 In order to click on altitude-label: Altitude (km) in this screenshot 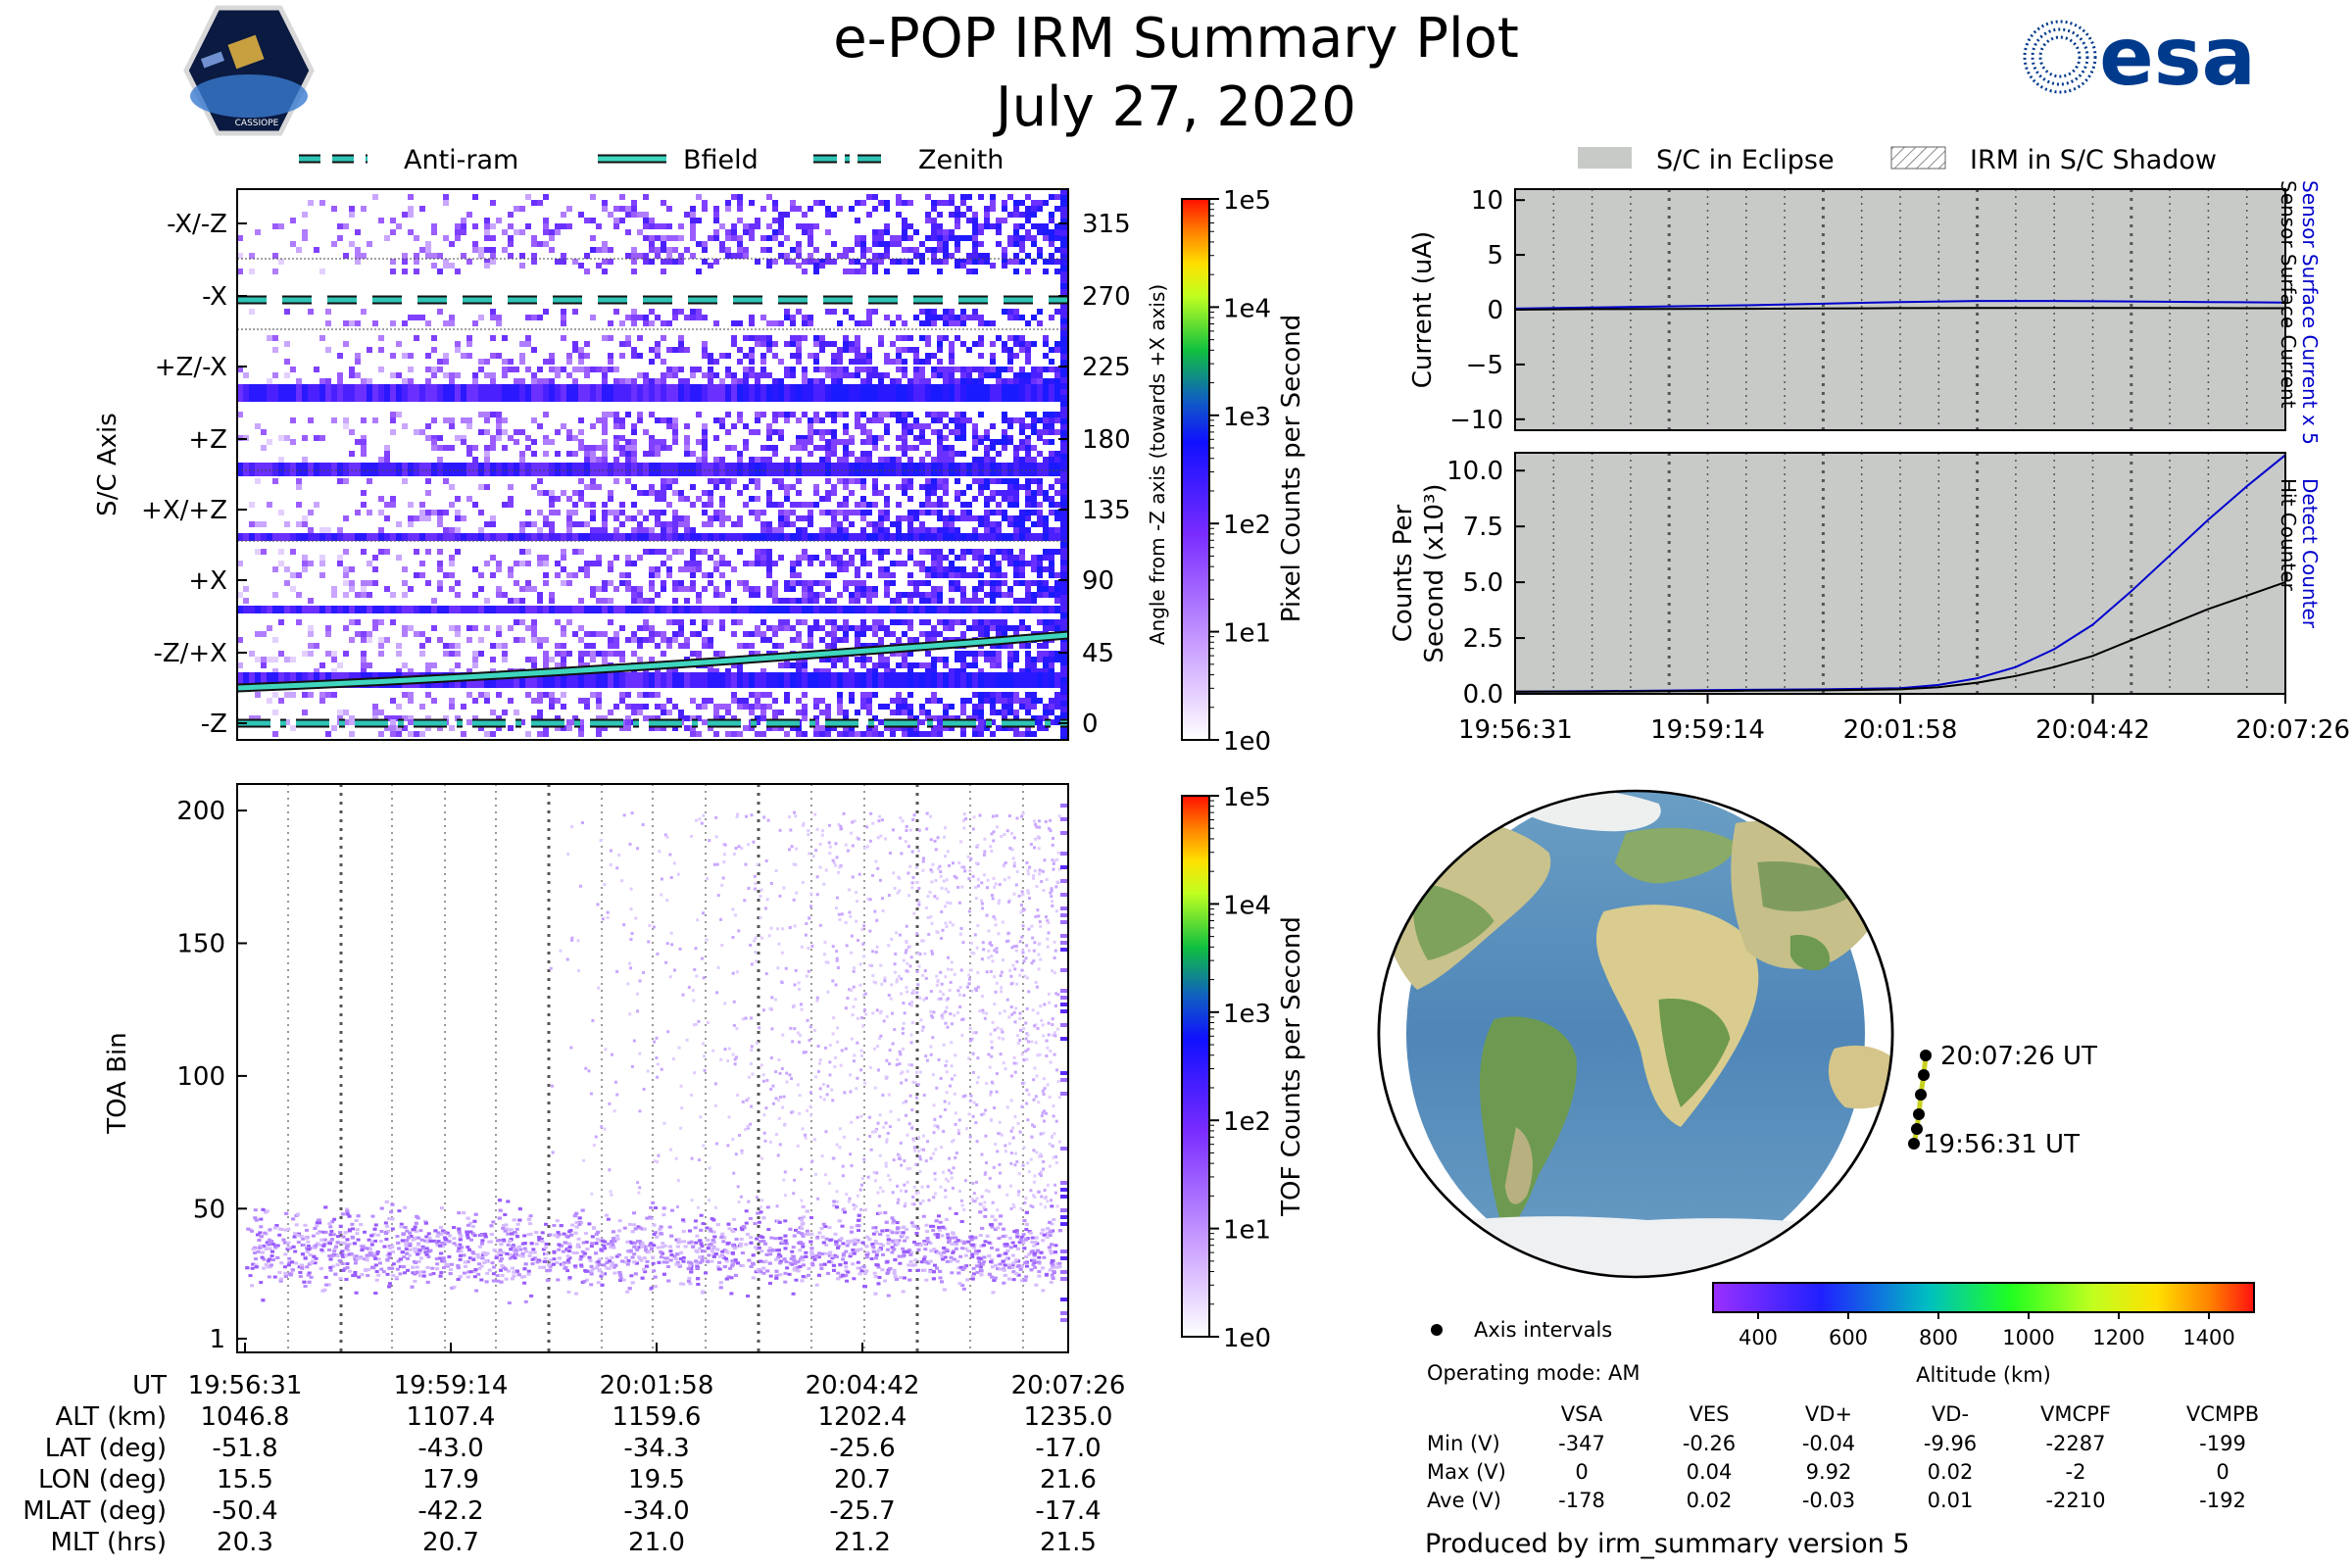, I will do `click(1983, 1375)`.